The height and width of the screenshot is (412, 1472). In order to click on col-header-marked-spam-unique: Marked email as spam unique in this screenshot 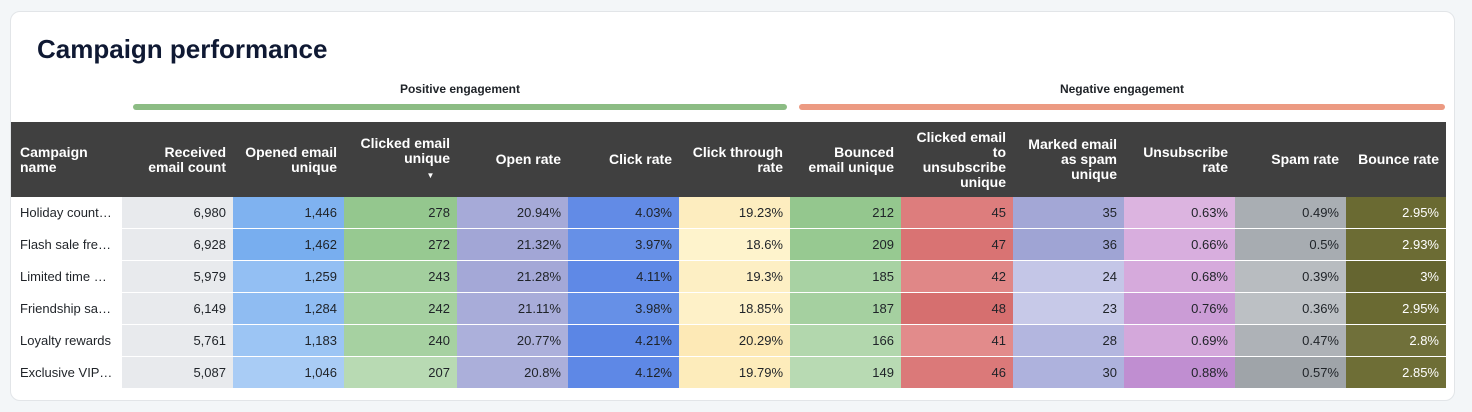, I will do `click(1068, 159)`.